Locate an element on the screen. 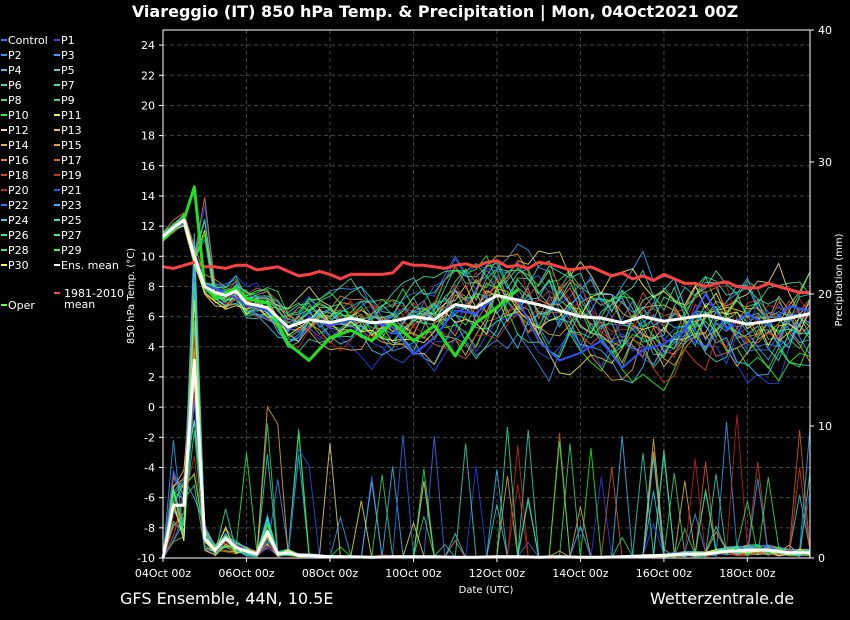  y2-tick-label: 30 is located at coordinates (825, 162).